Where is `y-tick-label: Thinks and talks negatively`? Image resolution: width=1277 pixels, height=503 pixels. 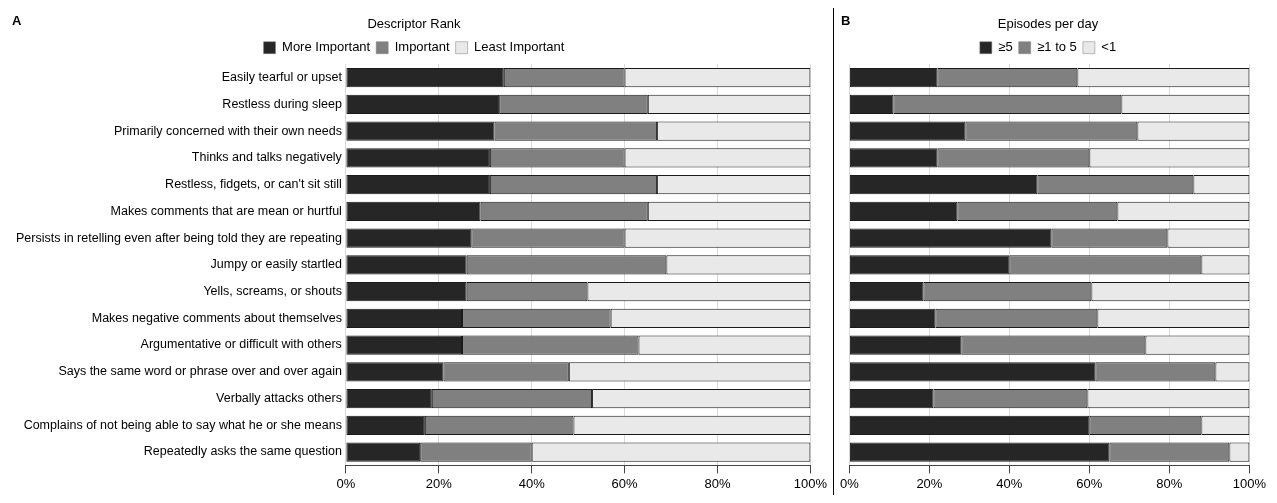 y-tick-label: Thinks and talks negatively is located at coordinates (267, 157).